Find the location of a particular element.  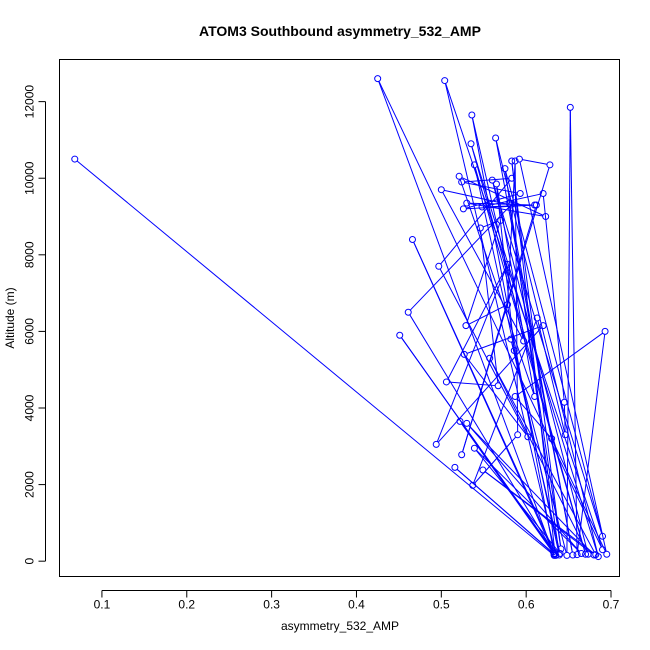

x-tick-label: 0.5 is located at coordinates (441, 605).